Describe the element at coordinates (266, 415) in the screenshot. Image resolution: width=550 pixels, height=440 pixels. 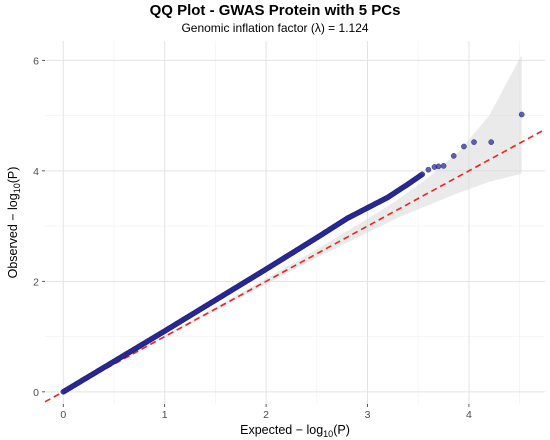
I see `x-tick-label: 2` at that location.